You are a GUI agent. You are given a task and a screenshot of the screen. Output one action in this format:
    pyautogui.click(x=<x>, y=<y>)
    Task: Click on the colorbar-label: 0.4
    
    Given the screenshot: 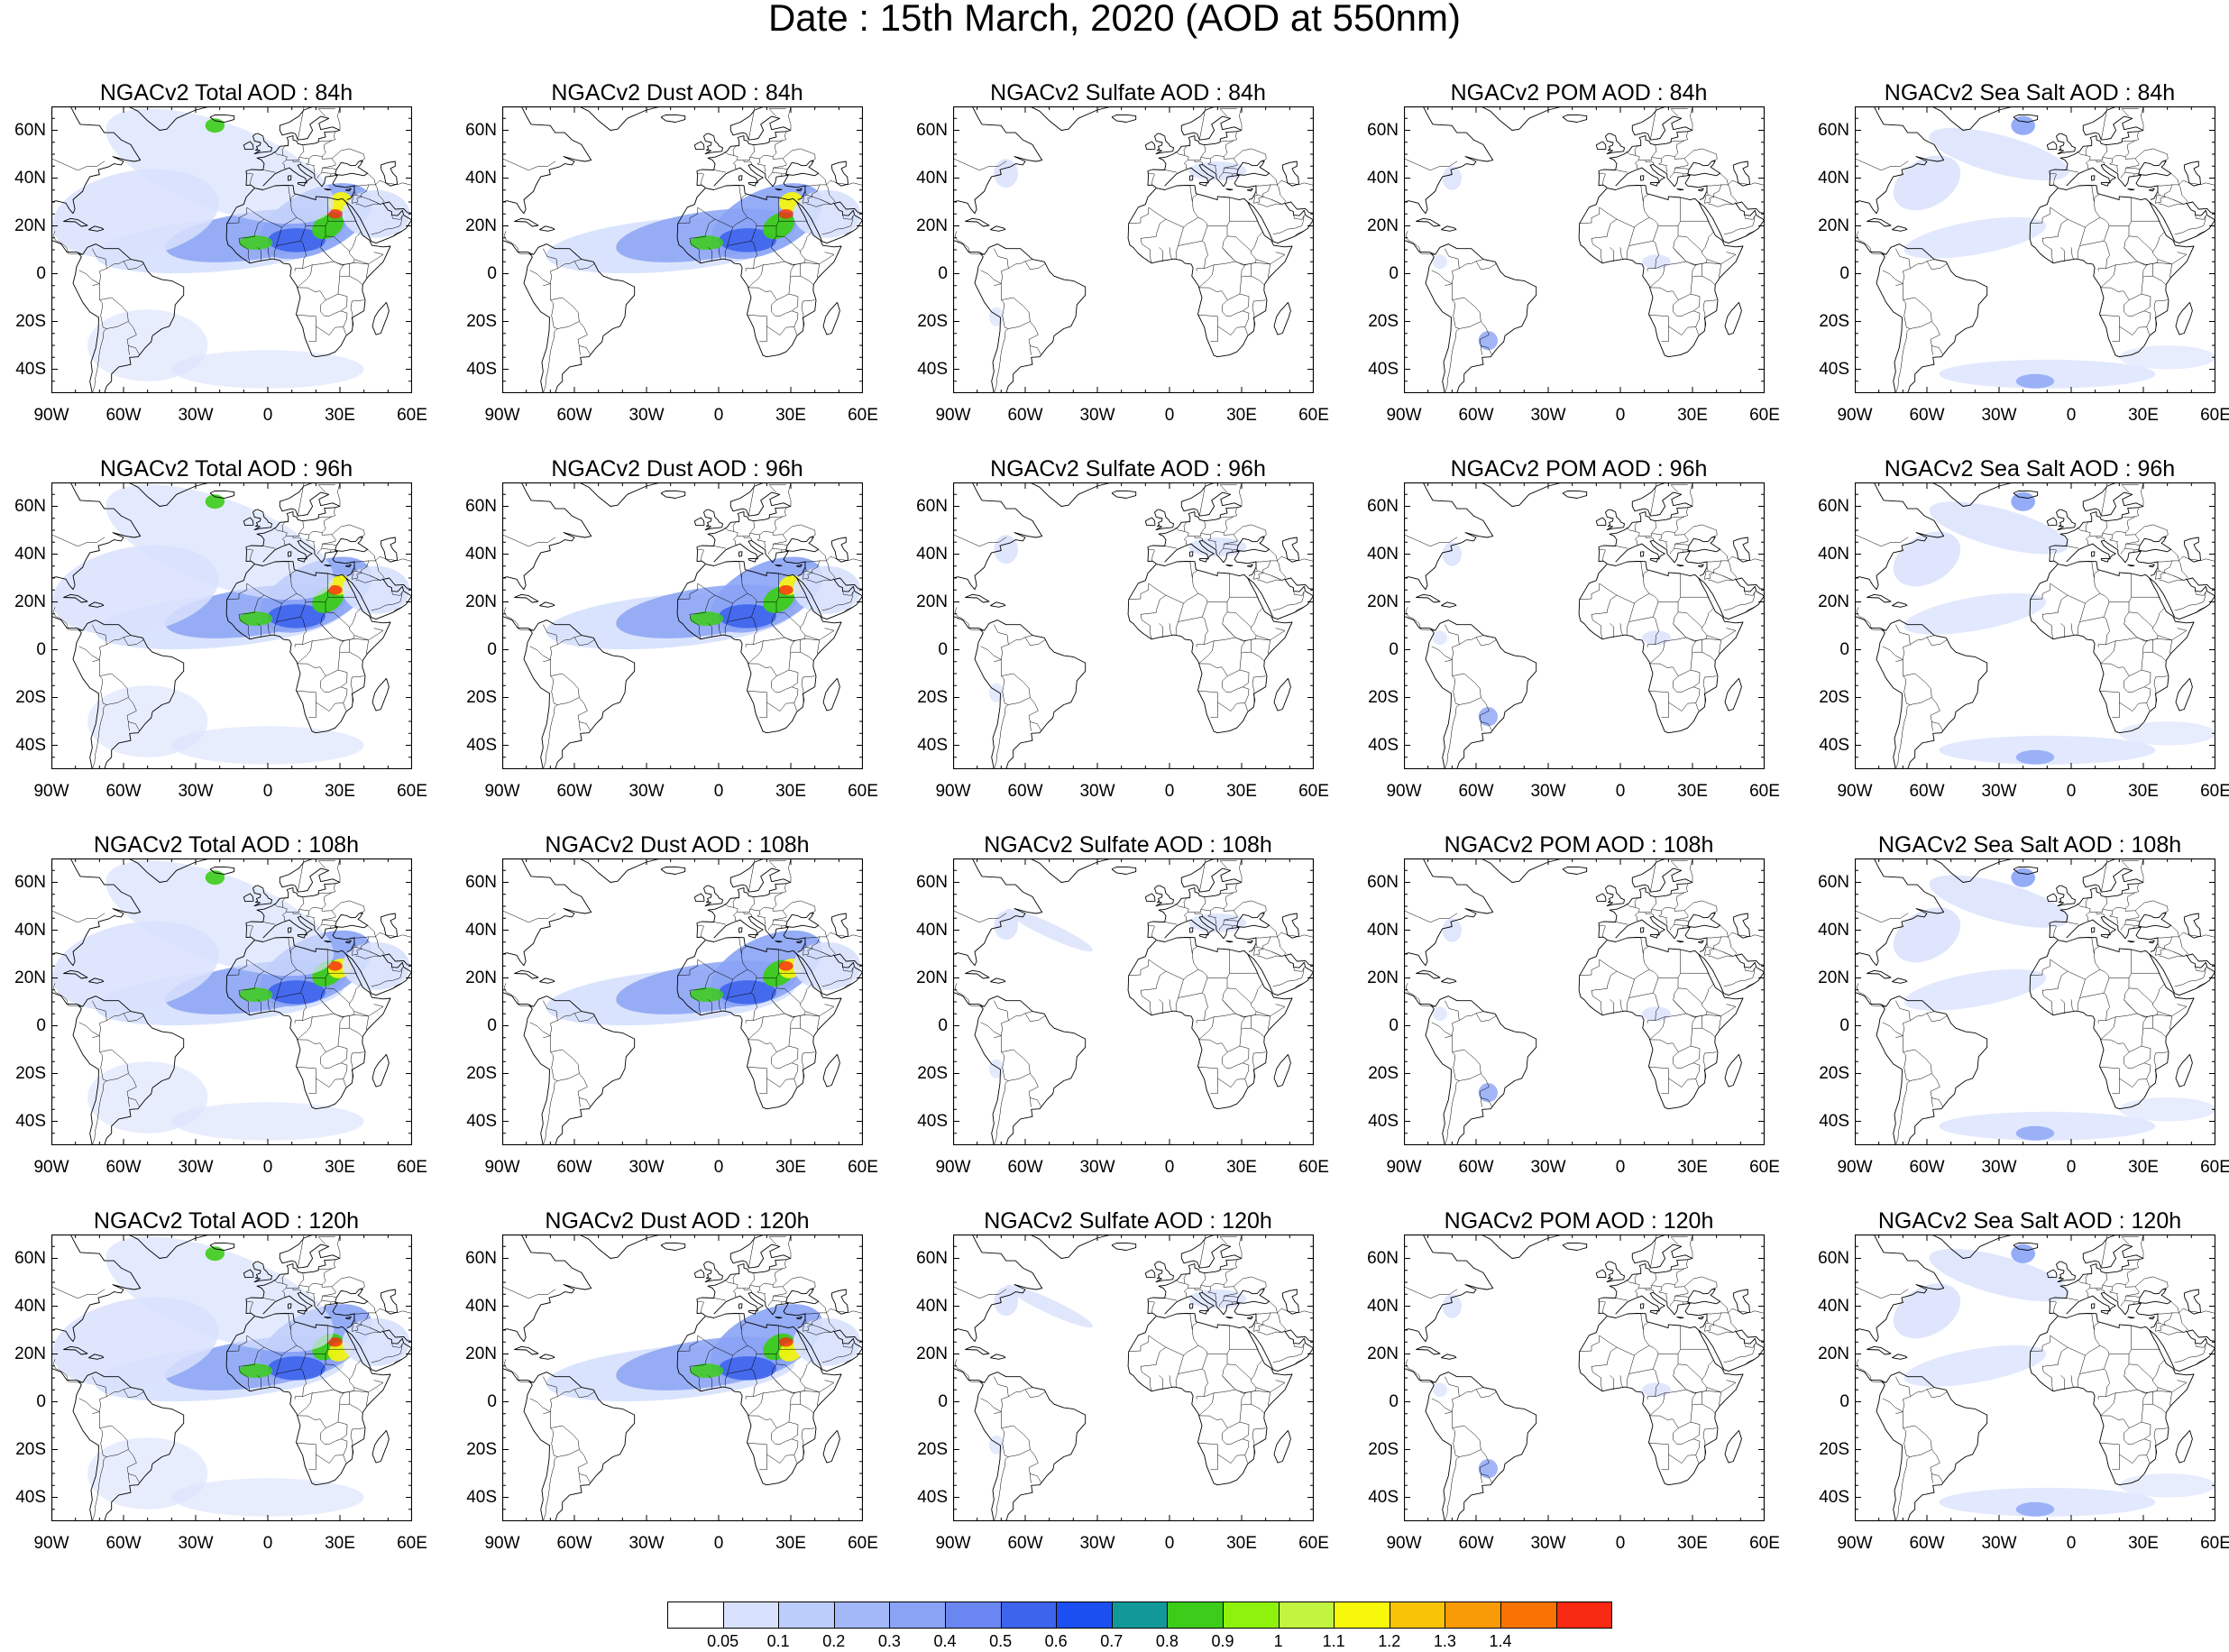 What is the action you would take?
    pyautogui.click(x=944, y=1641)
    